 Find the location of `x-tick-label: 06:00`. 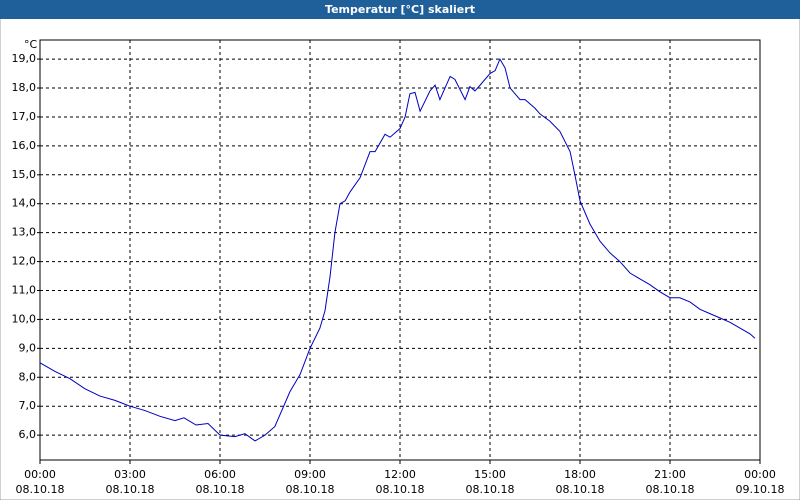

x-tick-label: 06:00 is located at coordinates (220, 474).